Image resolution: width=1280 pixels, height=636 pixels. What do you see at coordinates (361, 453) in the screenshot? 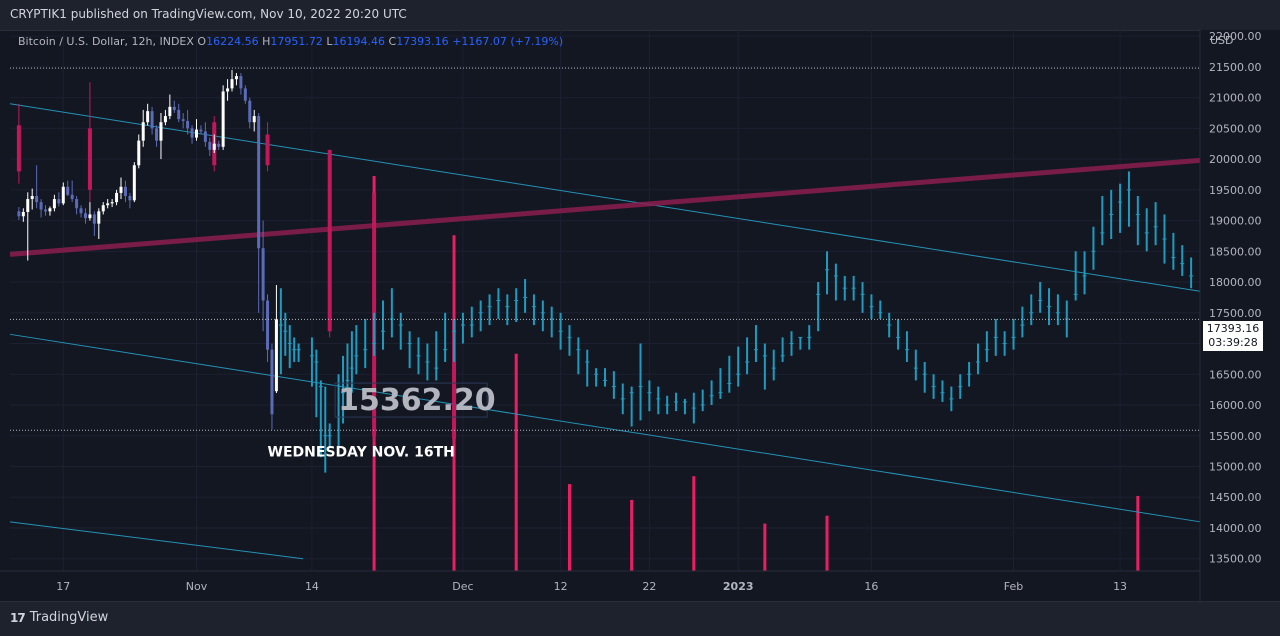
I see `date-annotation-text: WEDNESDAY NOV. 16TH` at bounding box center [361, 453].